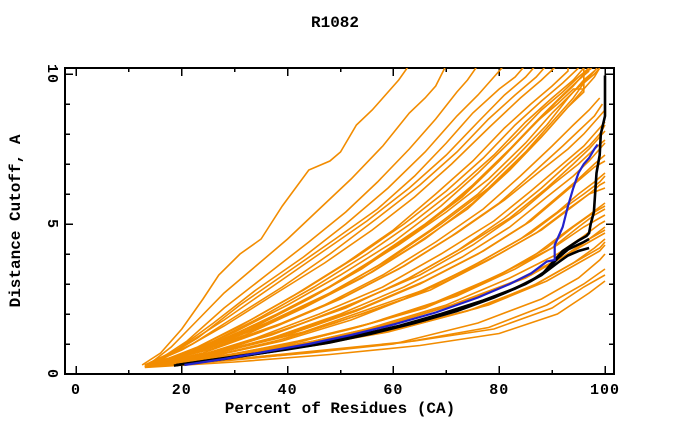 This screenshot has width=680, height=440. What do you see at coordinates (182, 390) in the screenshot?
I see `x-tick-label: 20` at bounding box center [182, 390].